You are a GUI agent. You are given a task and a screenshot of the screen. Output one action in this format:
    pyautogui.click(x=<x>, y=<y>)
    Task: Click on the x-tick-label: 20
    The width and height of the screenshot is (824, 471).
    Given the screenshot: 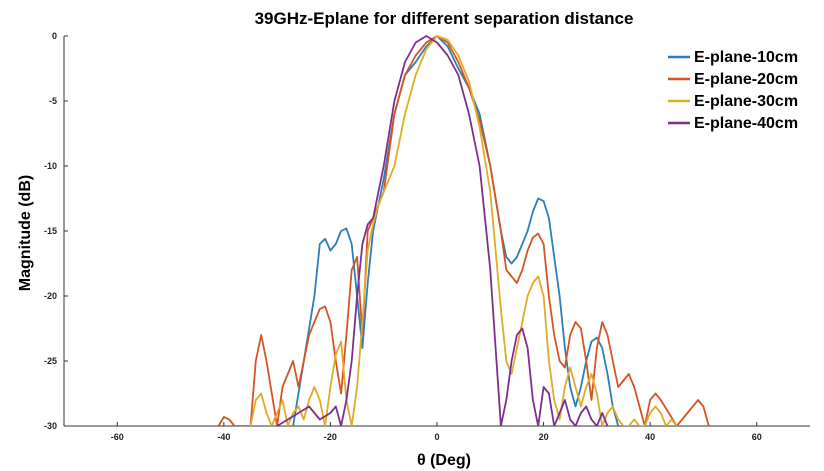 What is the action you would take?
    pyautogui.click(x=544, y=437)
    